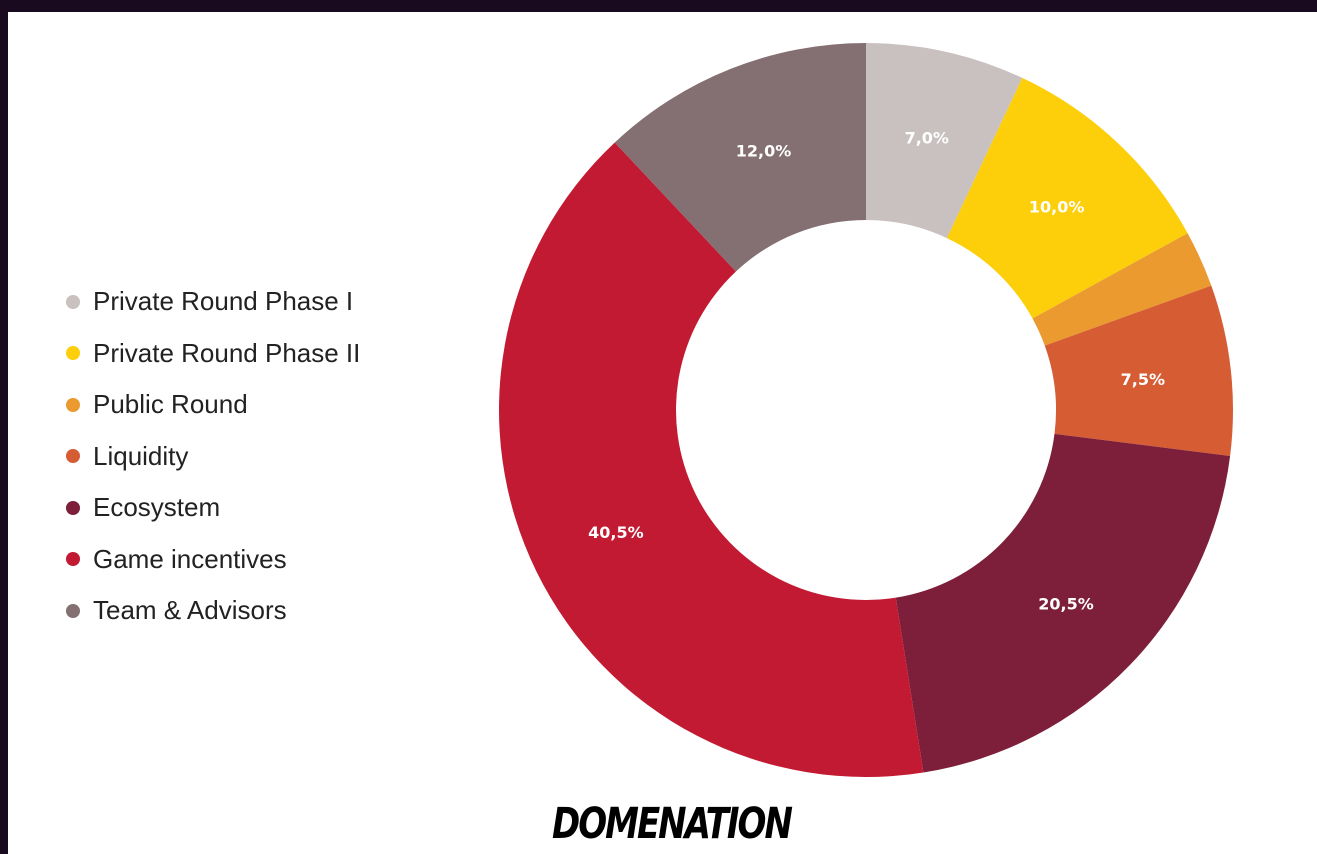  What do you see at coordinates (227, 352) in the screenshot?
I see `legend-label: Private Round Phase II` at bounding box center [227, 352].